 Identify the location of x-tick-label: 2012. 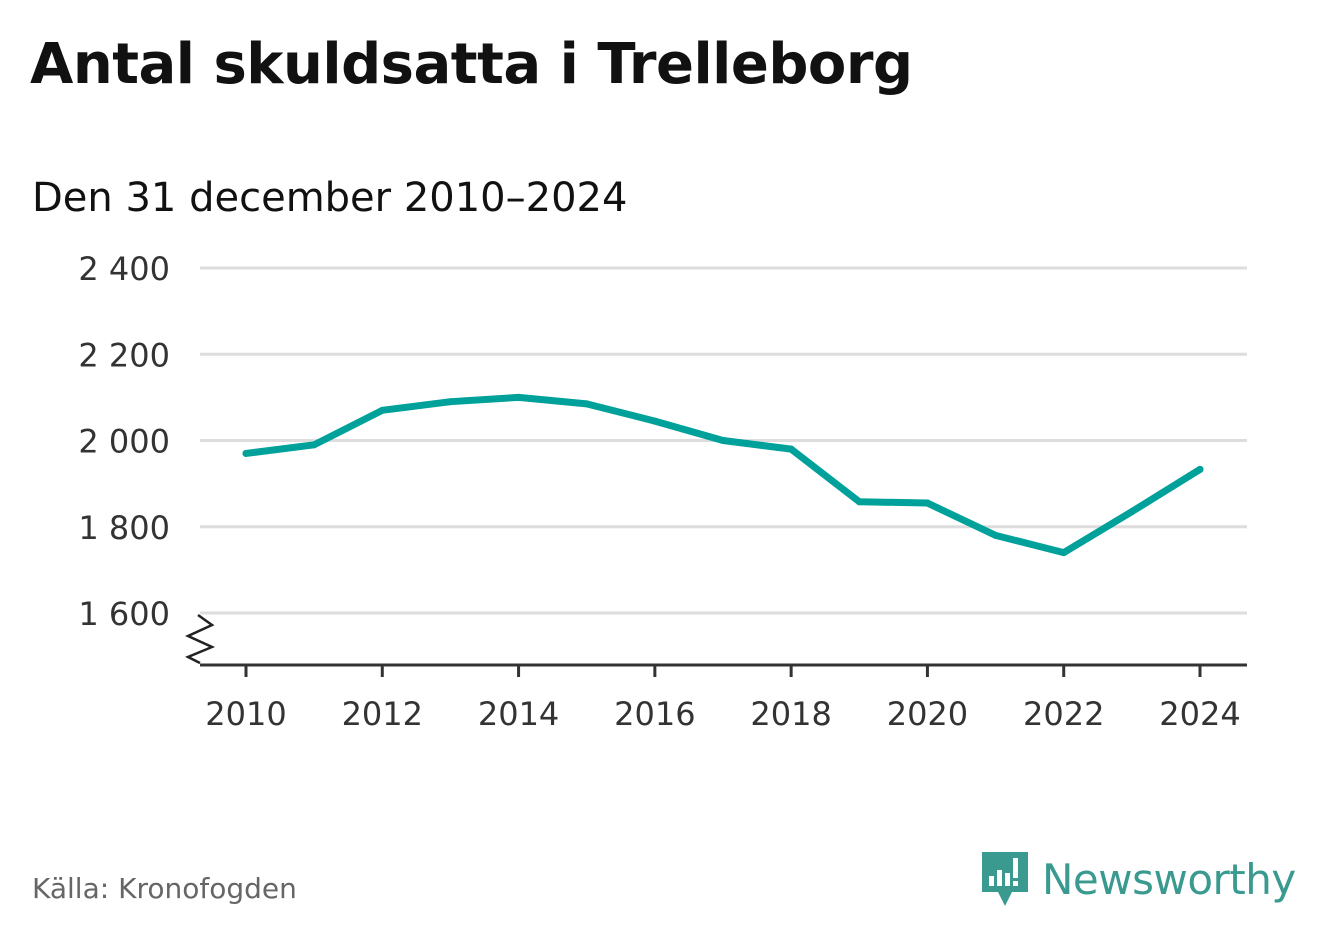
(382, 714).